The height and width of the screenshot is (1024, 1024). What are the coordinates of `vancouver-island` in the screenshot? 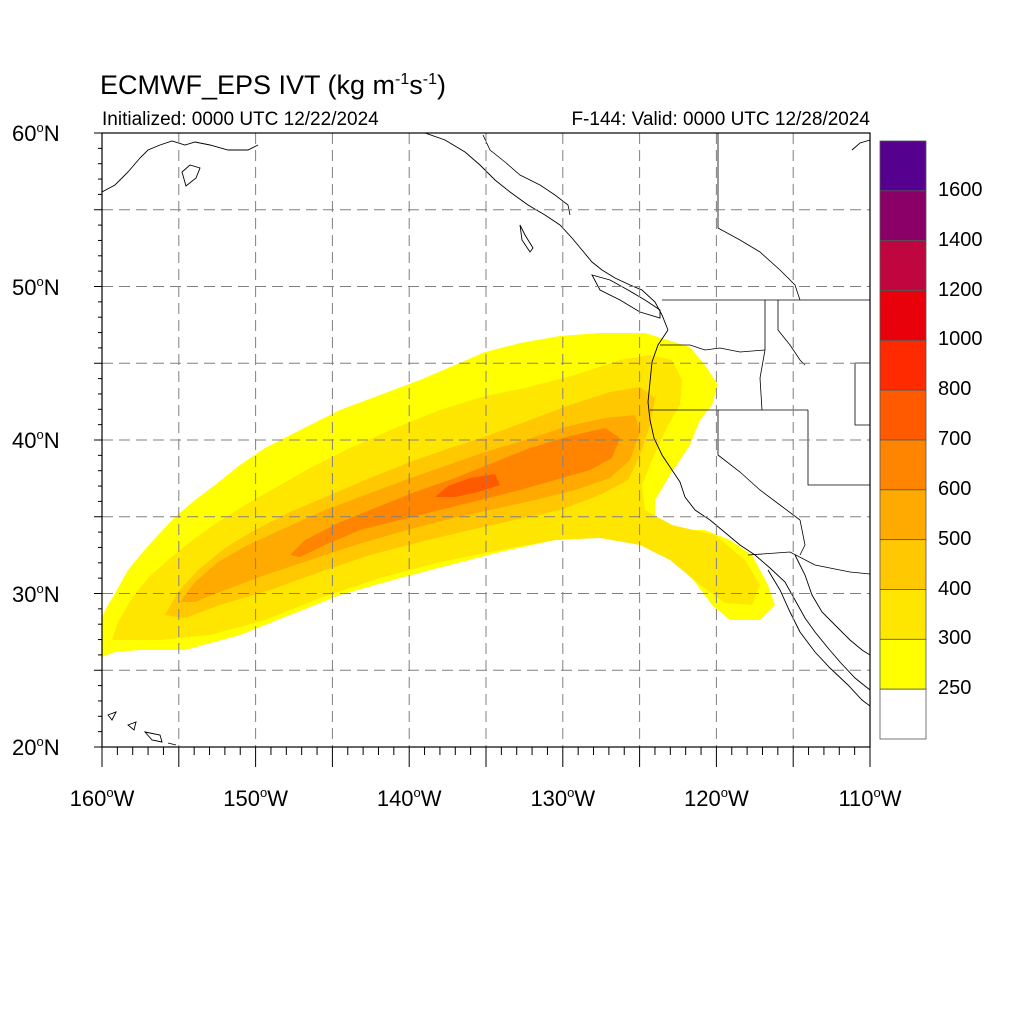 It's located at (626, 296).